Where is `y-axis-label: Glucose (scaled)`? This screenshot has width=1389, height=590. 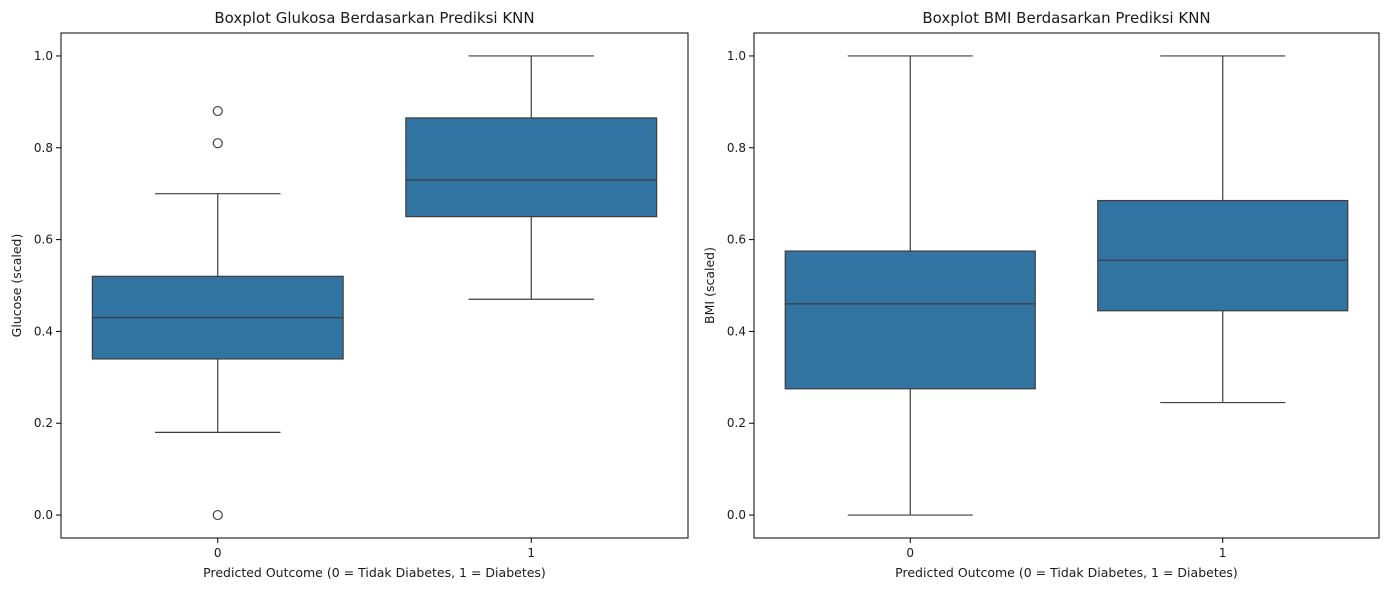 y-axis-label: Glucose (scaled) is located at coordinates (16, 286).